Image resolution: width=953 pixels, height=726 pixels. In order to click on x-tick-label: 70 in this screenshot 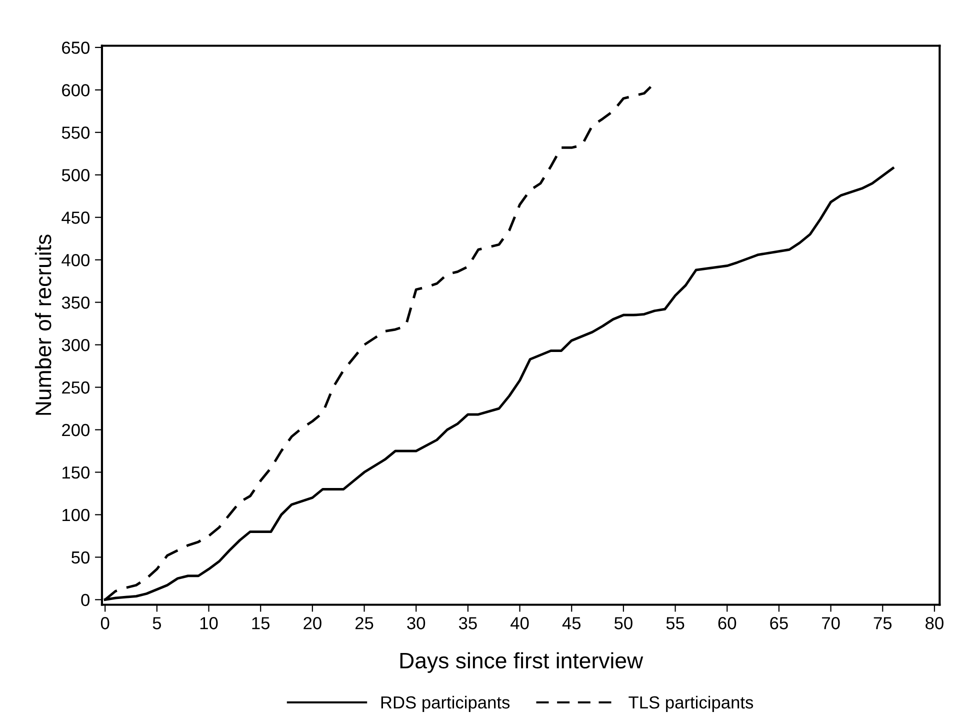, I will do `click(831, 623)`.